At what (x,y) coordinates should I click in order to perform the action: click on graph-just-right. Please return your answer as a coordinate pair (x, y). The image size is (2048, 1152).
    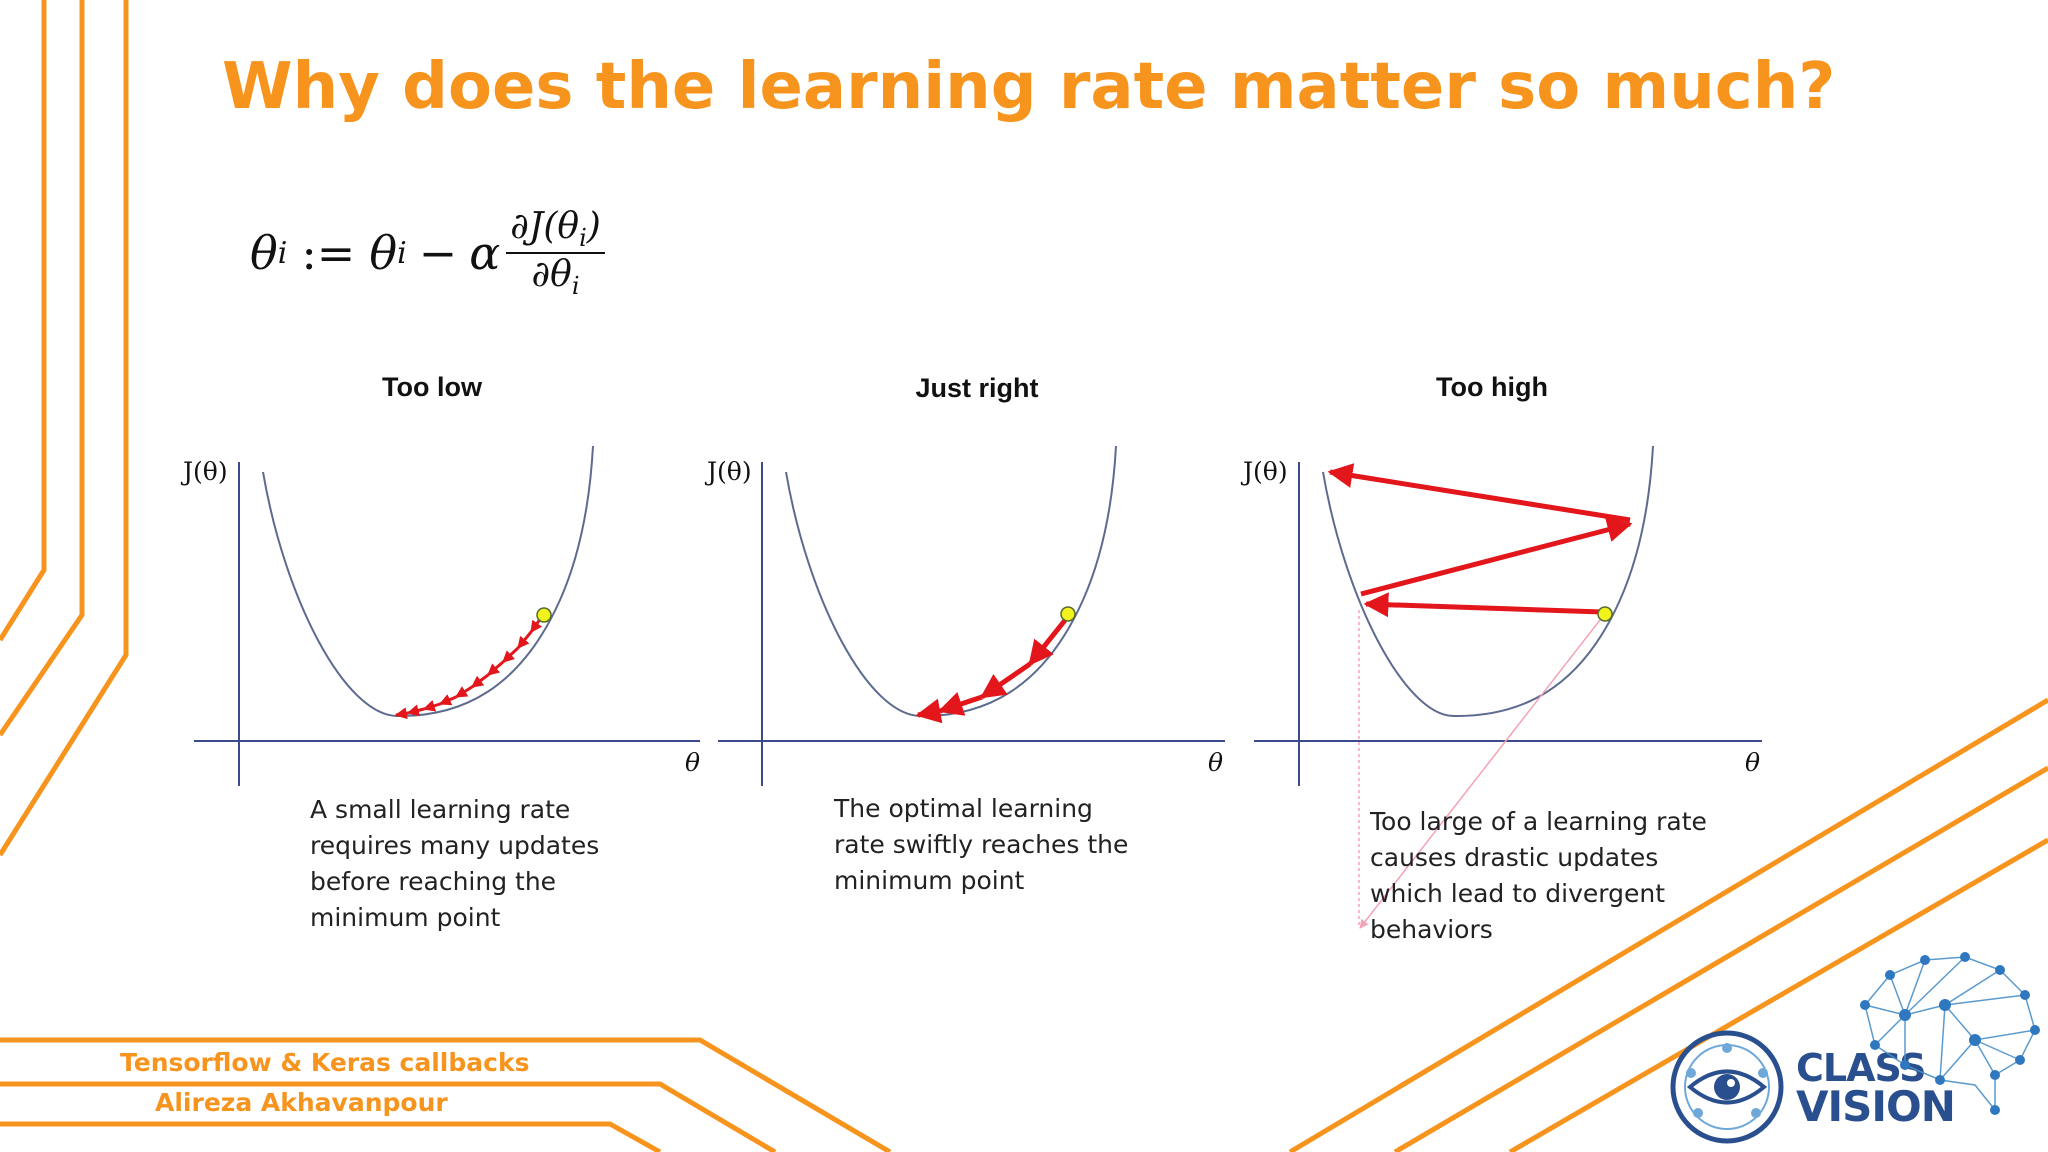
    Looking at the image, I should click on (971, 615).